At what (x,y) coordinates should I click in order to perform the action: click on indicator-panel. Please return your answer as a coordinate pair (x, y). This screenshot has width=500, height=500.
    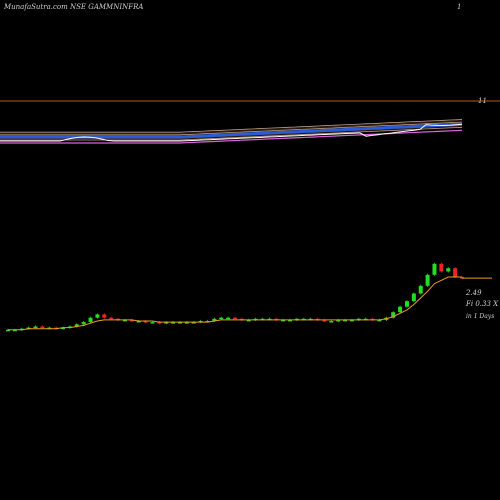
    Looking at the image, I should click on (231, 131).